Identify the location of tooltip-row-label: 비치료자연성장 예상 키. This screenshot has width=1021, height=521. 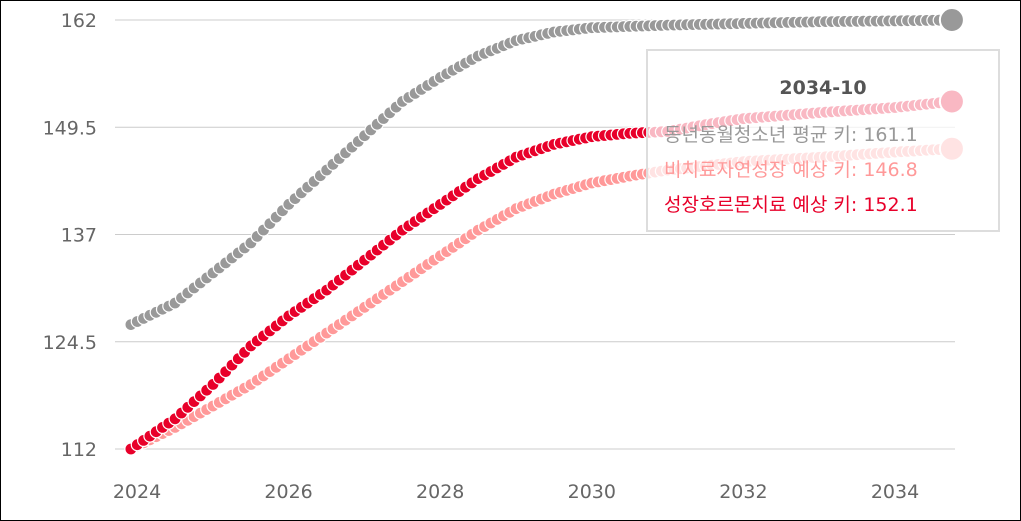
(757, 170).